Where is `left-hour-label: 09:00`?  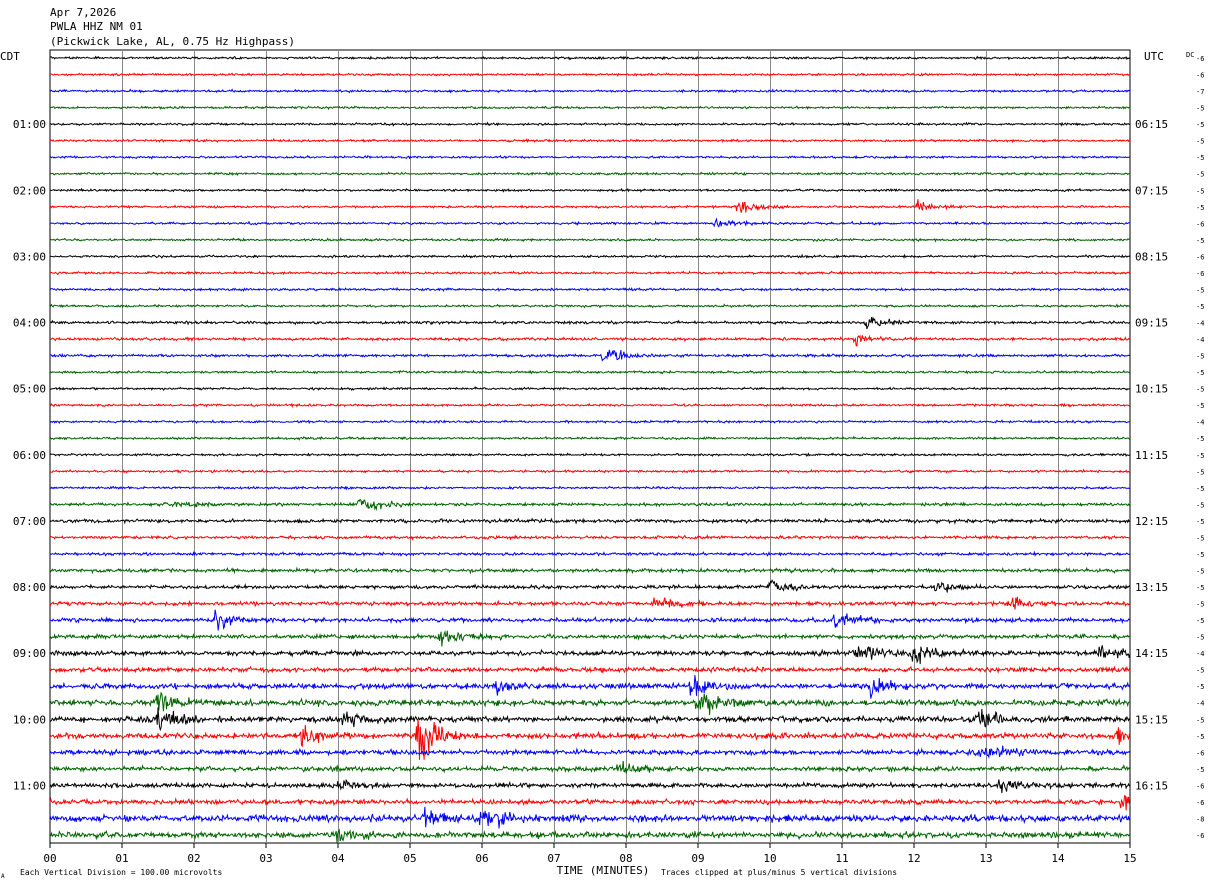
left-hour-label: 09:00 is located at coordinates (29, 653).